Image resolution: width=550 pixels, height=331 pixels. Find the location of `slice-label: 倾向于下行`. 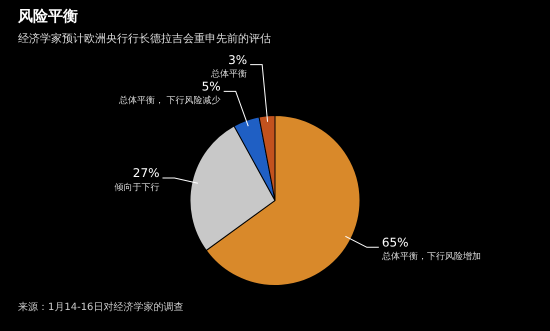

slice-label: 倾向于下行 is located at coordinates (137, 187).